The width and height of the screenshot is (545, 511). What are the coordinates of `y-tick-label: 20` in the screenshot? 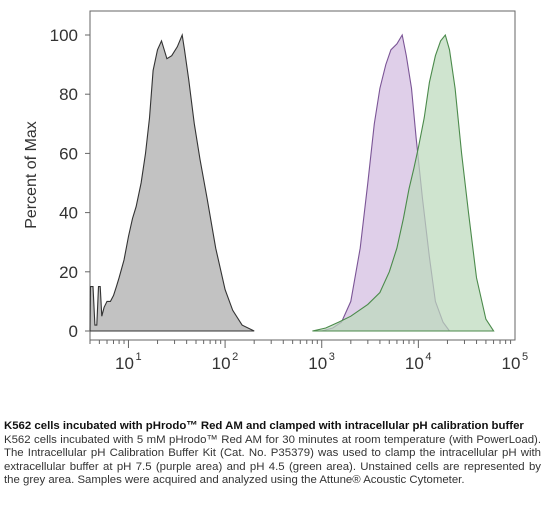 It's located at (68, 272).